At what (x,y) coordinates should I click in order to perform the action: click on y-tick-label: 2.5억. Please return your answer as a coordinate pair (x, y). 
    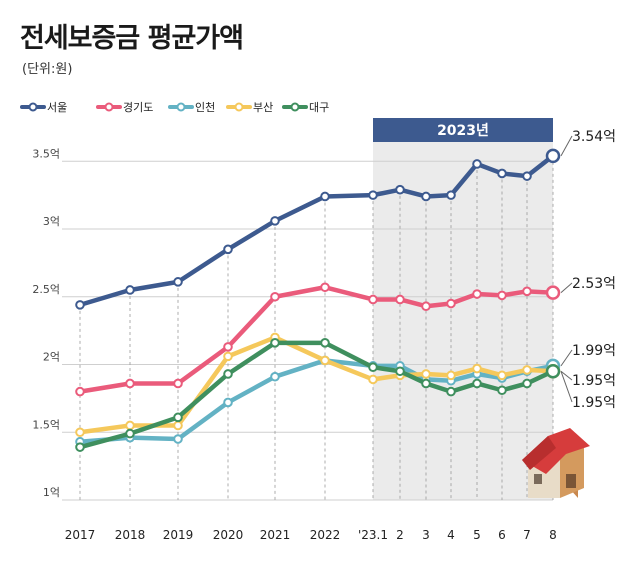
    Looking at the image, I should click on (46, 289).